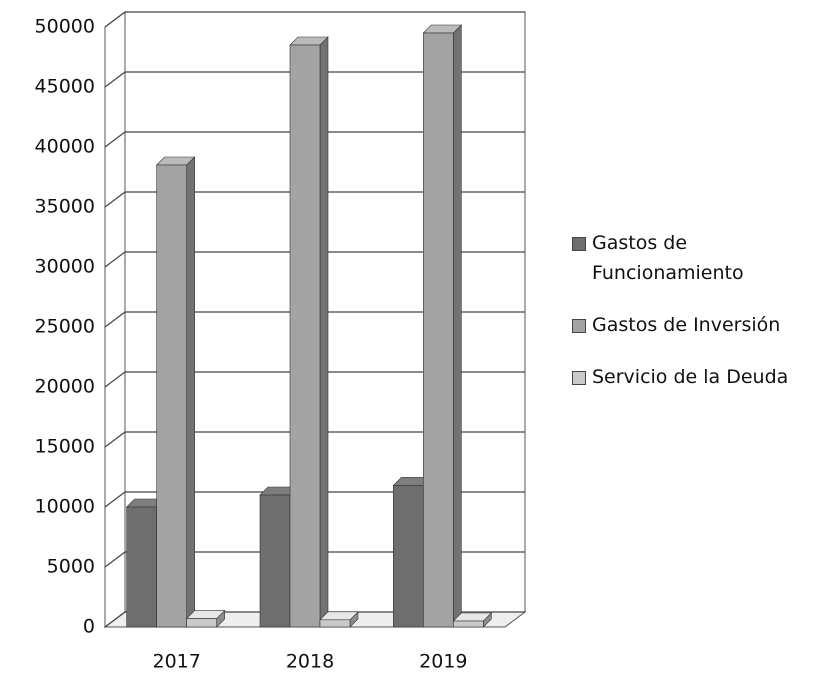  Describe the element at coordinates (89, 627) in the screenshot. I see `y-tick-label: 0` at that location.